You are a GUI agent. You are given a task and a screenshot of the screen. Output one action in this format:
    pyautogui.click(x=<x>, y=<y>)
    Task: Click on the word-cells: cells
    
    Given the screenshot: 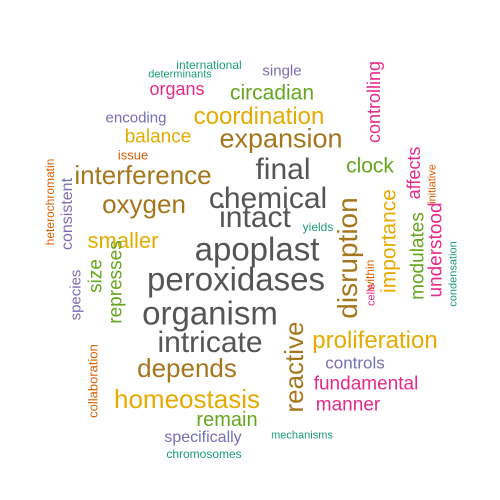 What is the action you would take?
    pyautogui.click(x=371, y=295)
    